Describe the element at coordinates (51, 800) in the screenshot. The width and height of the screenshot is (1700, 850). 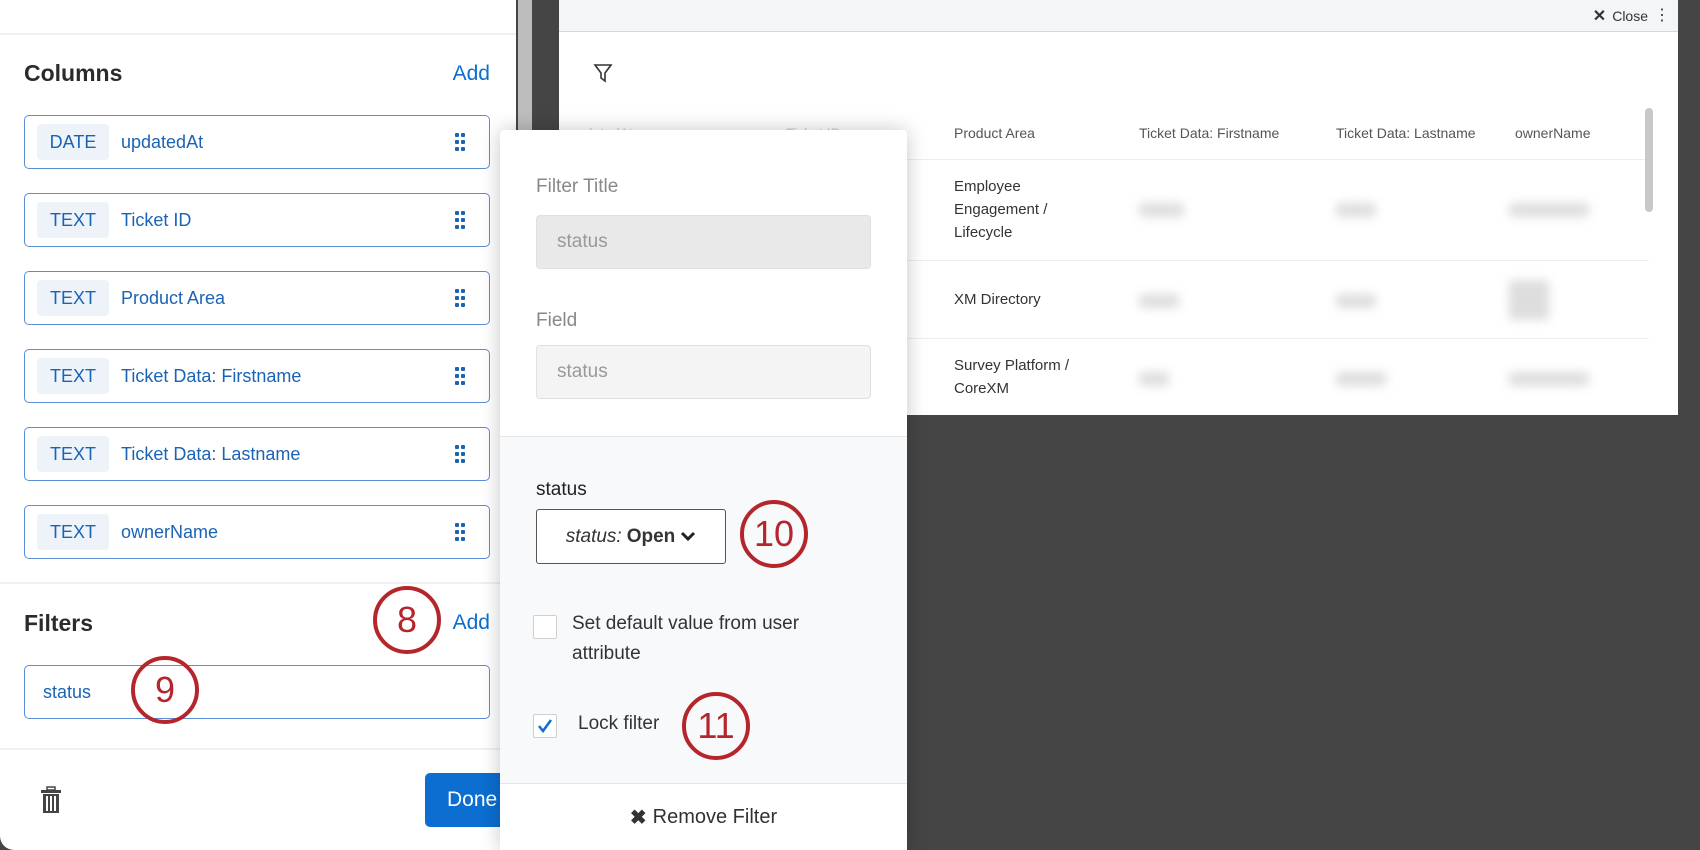
I see `trash-icon` at that location.